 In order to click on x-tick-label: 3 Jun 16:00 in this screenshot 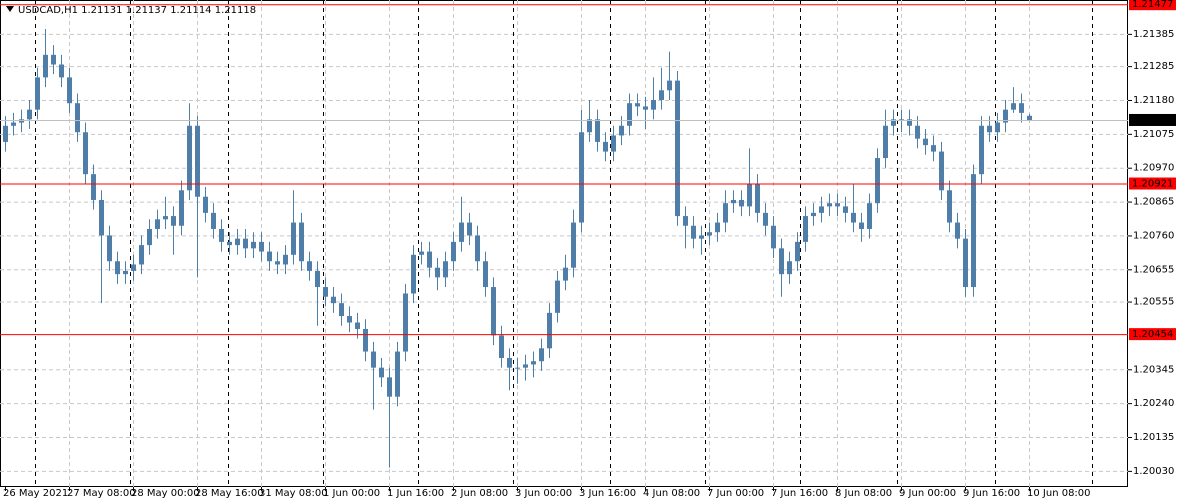, I will do `click(607, 493)`.